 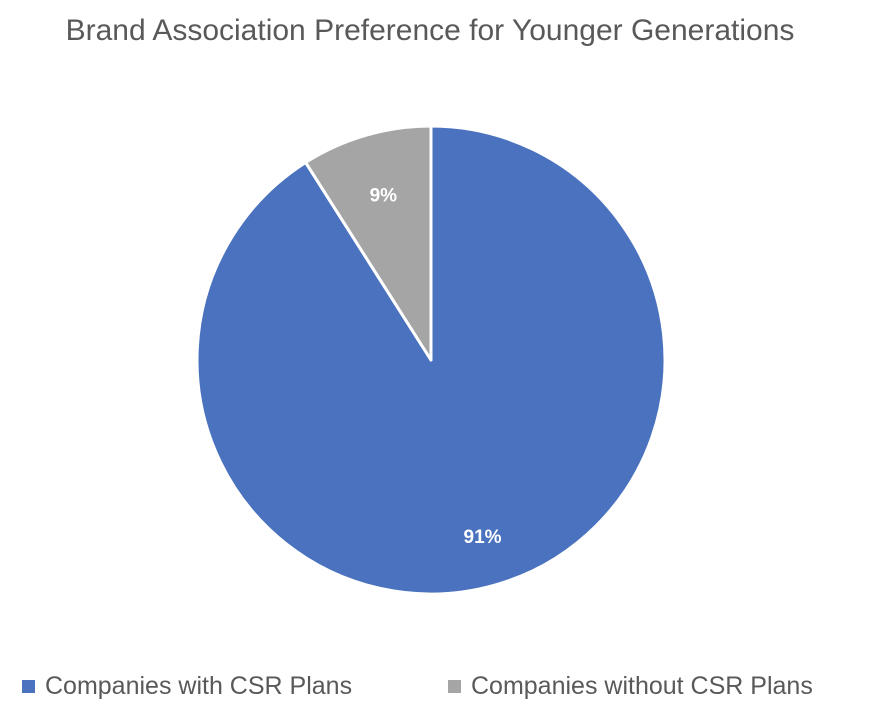 What do you see at coordinates (454, 686) in the screenshot?
I see `legend-swatch-without-csr` at bounding box center [454, 686].